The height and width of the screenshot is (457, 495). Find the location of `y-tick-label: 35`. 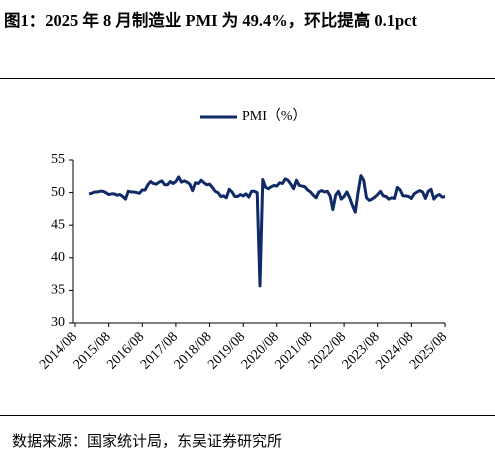

y-tick-label: 35 is located at coordinates (58, 290).